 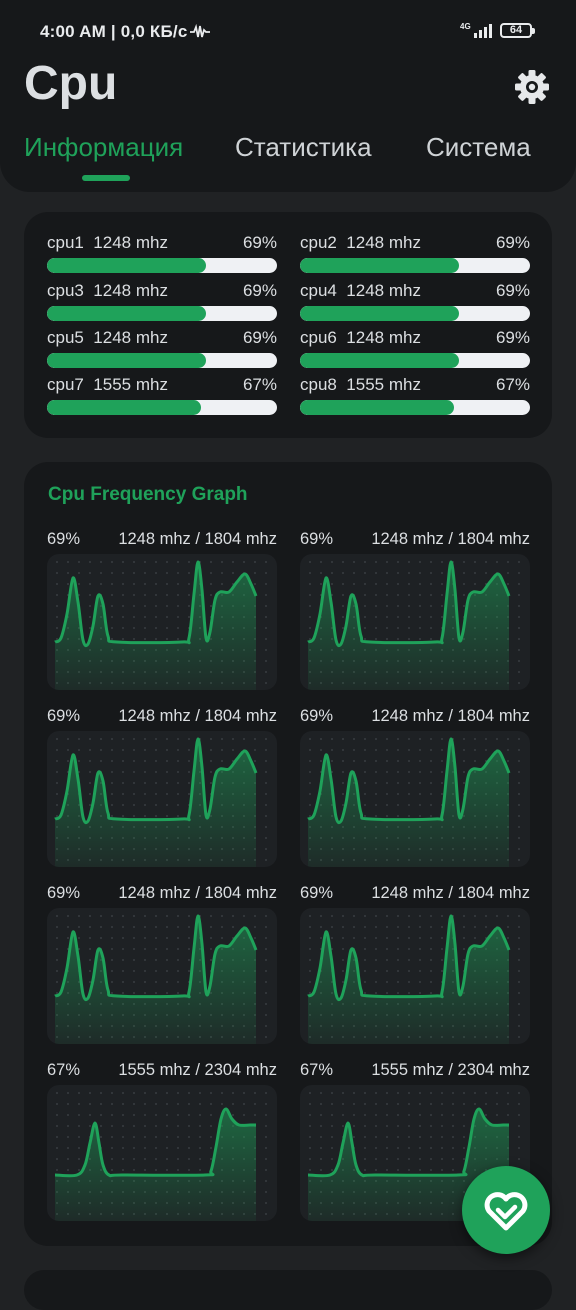 I want to click on battery-icon: 64, so click(x=517, y=30).